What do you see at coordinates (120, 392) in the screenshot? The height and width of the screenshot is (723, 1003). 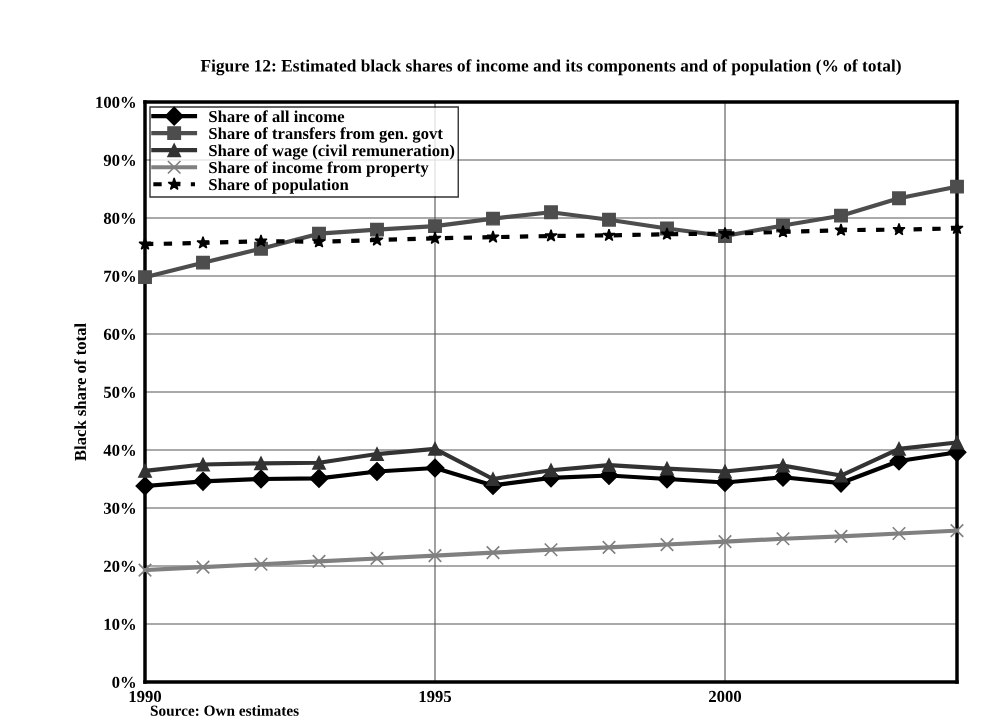 I see `y-tick-label: 50%` at bounding box center [120, 392].